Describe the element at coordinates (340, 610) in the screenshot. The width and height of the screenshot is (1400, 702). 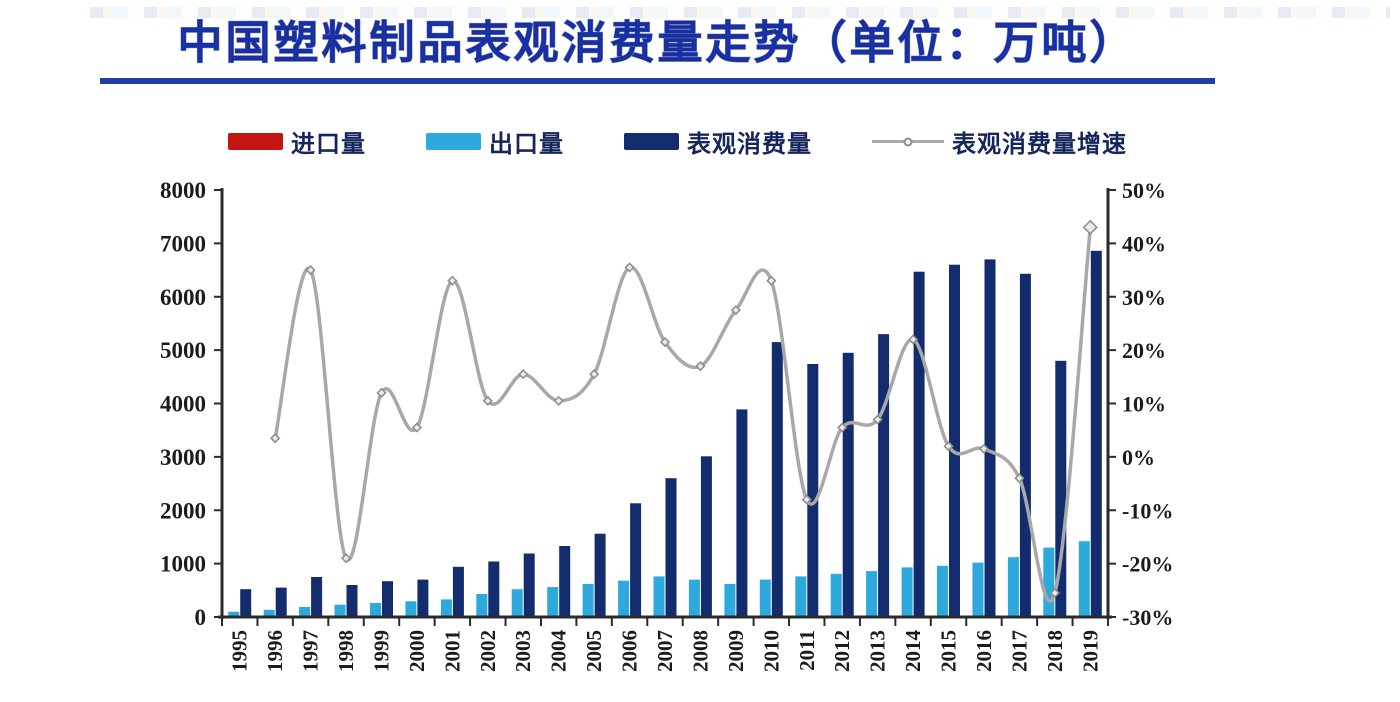
I see `bar-exports-1998` at that location.